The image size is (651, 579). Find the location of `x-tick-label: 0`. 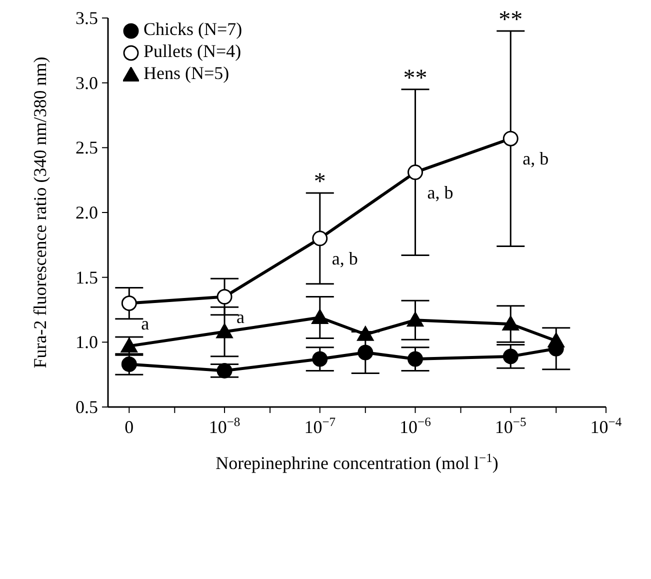

x-tick-label: 0 is located at coordinates (129, 427).